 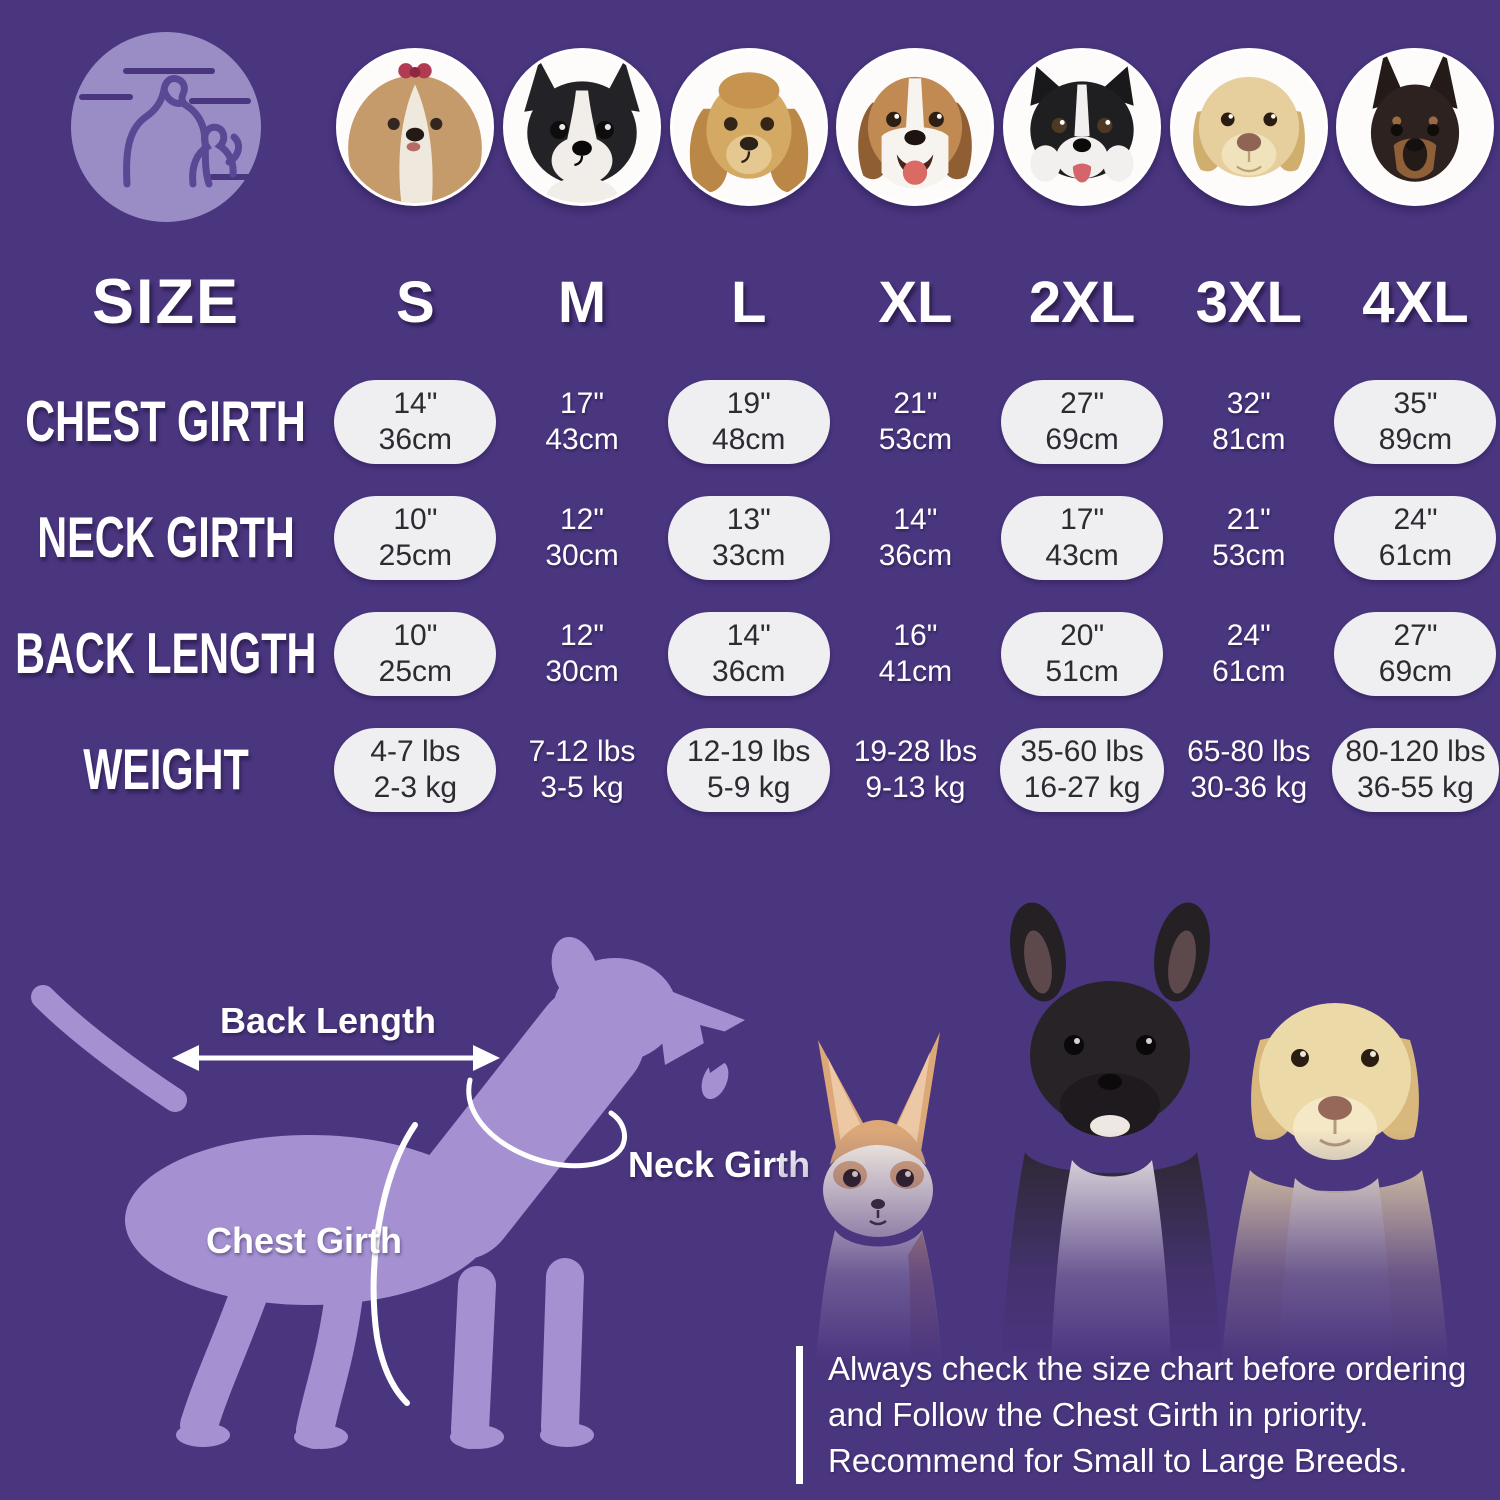 What do you see at coordinates (1249, 769) in the screenshot?
I see `value-weight-3xl: 65-80 lbs 30-36 kg` at bounding box center [1249, 769].